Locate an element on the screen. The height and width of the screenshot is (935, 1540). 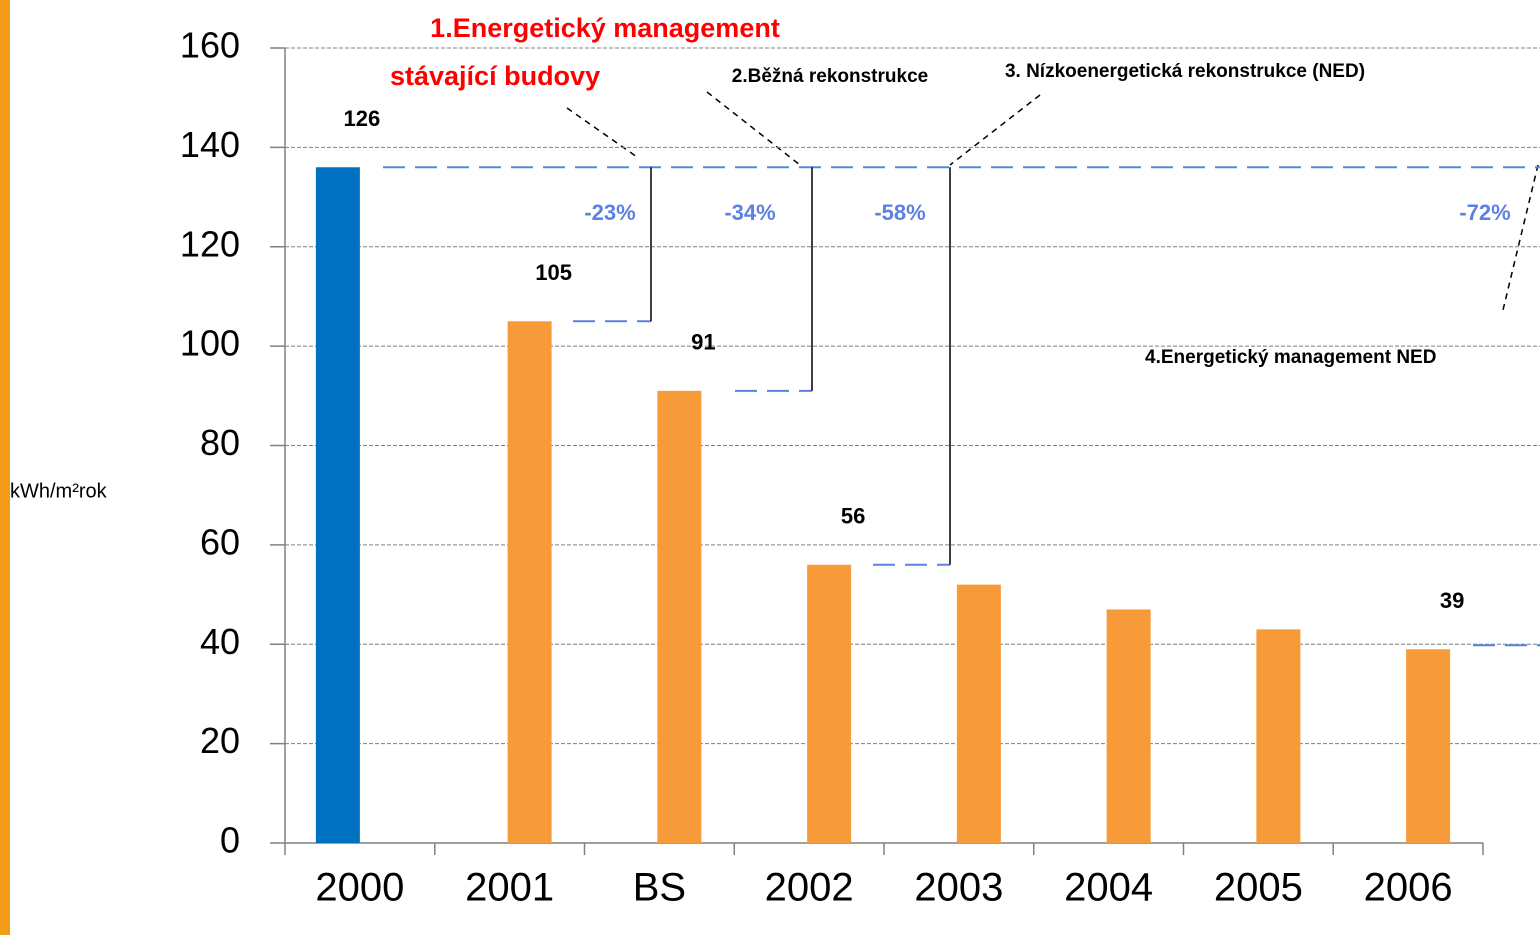
y-axis-label: kWh/m²rok is located at coordinates (59, 491).